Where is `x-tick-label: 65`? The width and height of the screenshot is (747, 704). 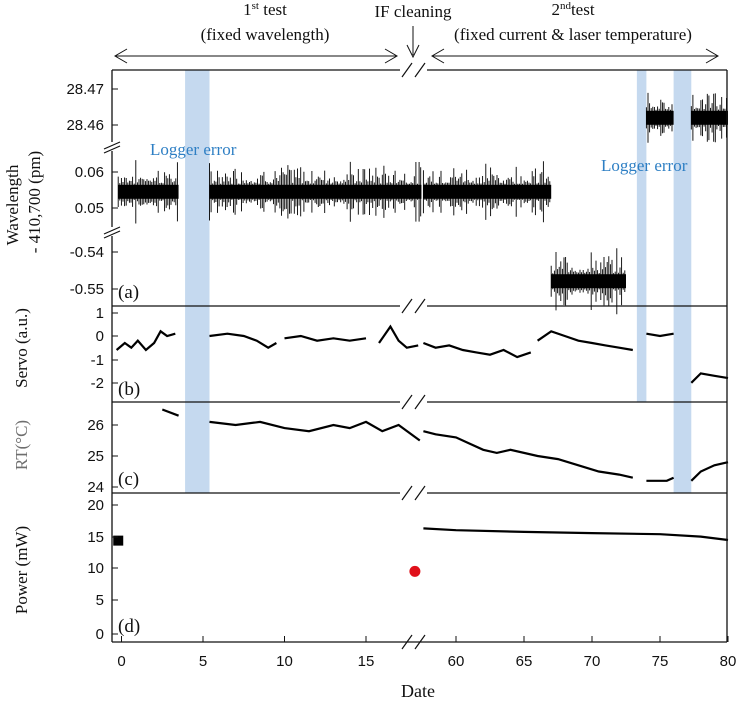 x-tick-label: 65 is located at coordinates (524, 661).